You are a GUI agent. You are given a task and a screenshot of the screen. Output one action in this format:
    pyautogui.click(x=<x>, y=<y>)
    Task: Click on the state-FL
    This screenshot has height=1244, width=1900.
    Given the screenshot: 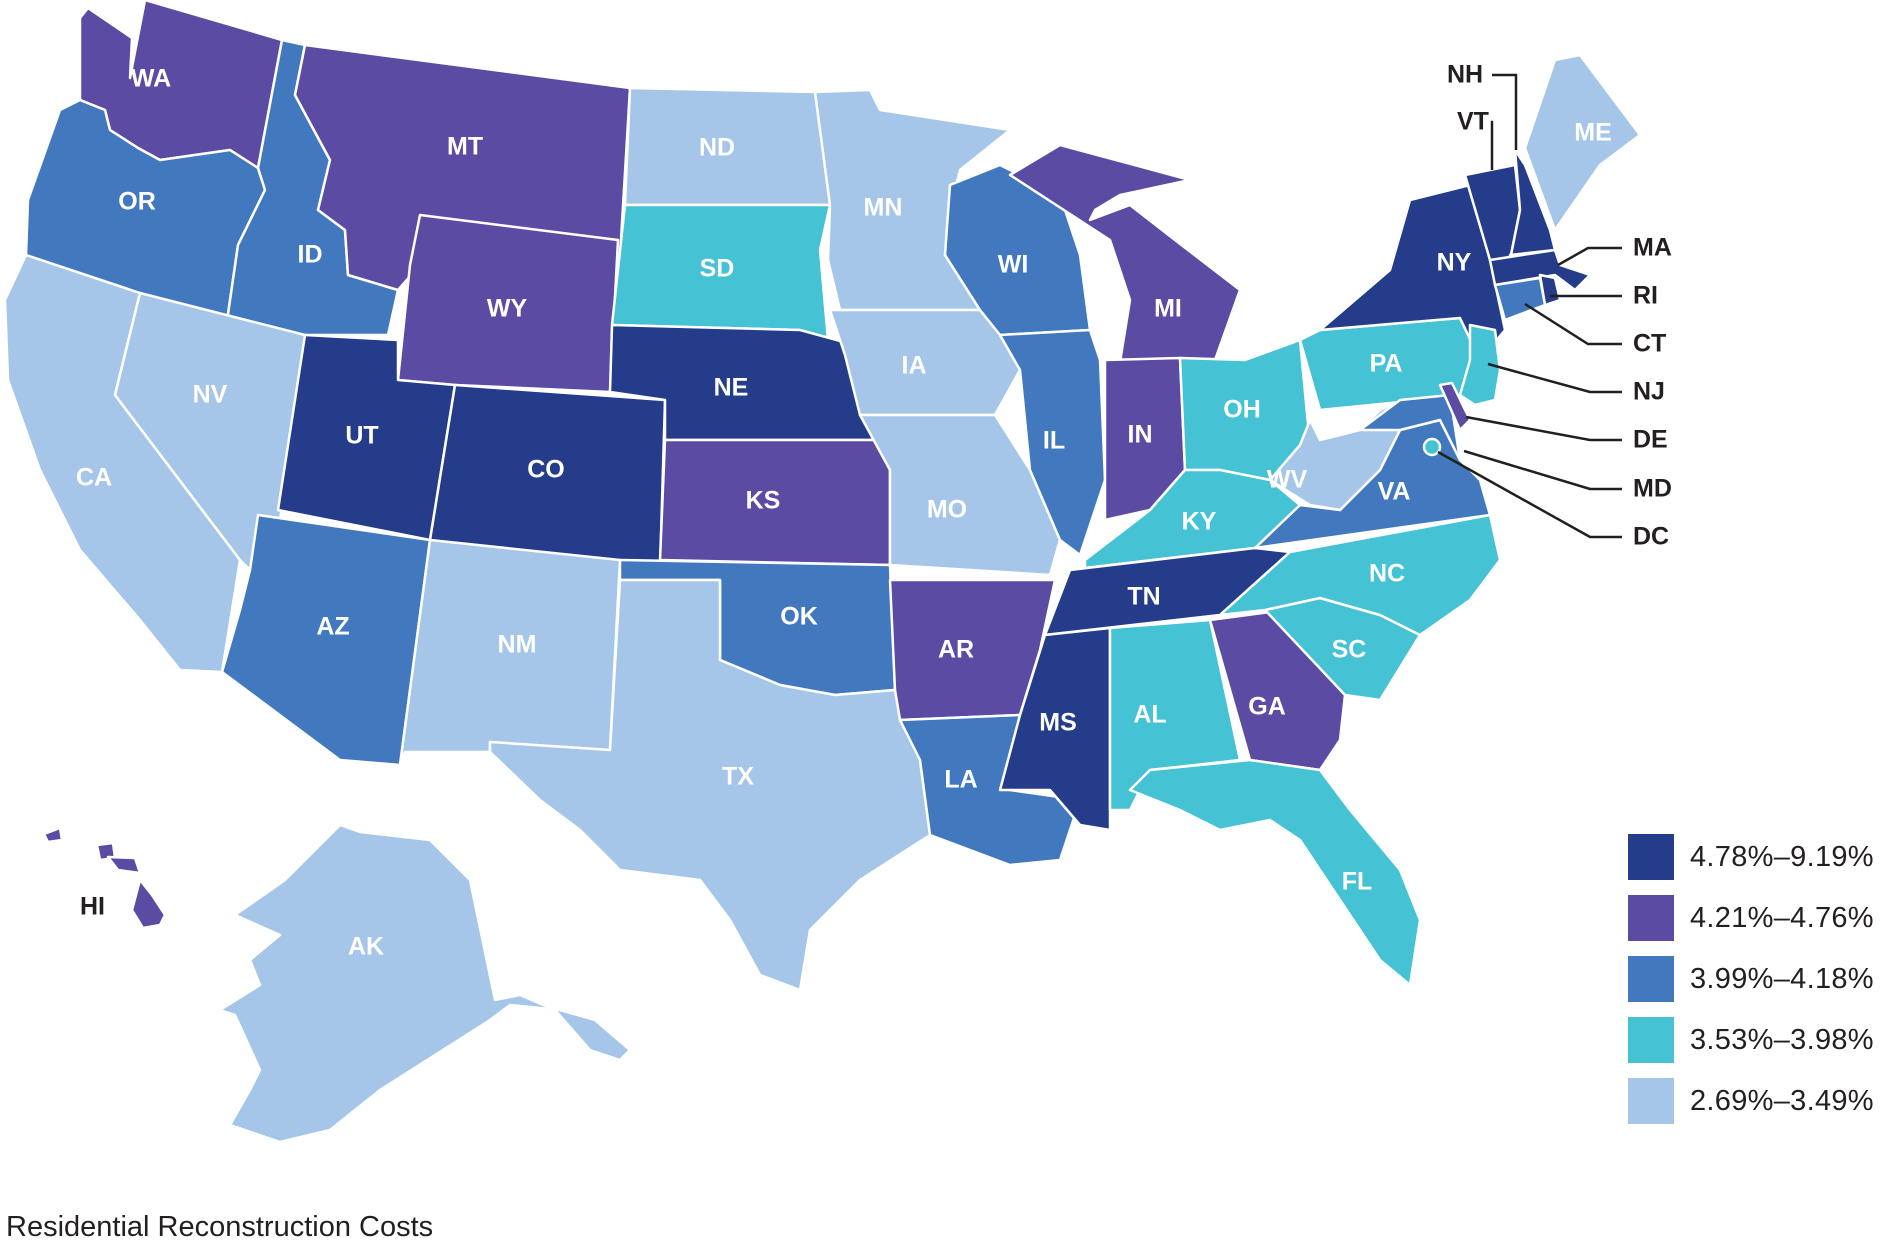 What is the action you would take?
    pyautogui.click(x=1275, y=872)
    